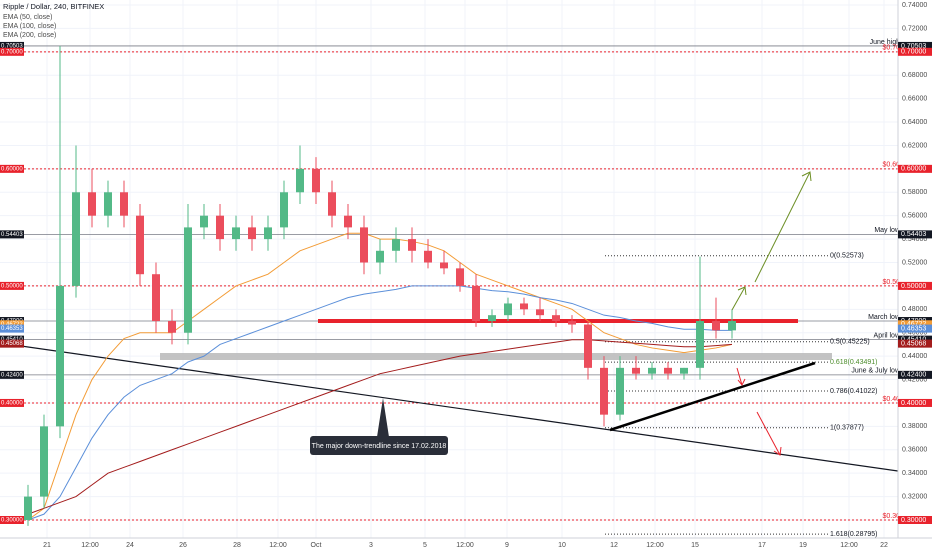 Image resolution: width=932 pixels, height=550 pixels. Describe the element at coordinates (914, 75) in the screenshot. I see `y-tick-label: 0.68000` at that location.